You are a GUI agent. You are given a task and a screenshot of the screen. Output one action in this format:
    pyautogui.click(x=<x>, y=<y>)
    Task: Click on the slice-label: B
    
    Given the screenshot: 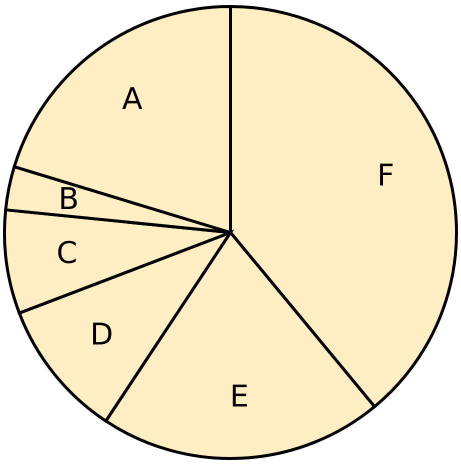 What is the action you would take?
    pyautogui.click(x=69, y=200)
    